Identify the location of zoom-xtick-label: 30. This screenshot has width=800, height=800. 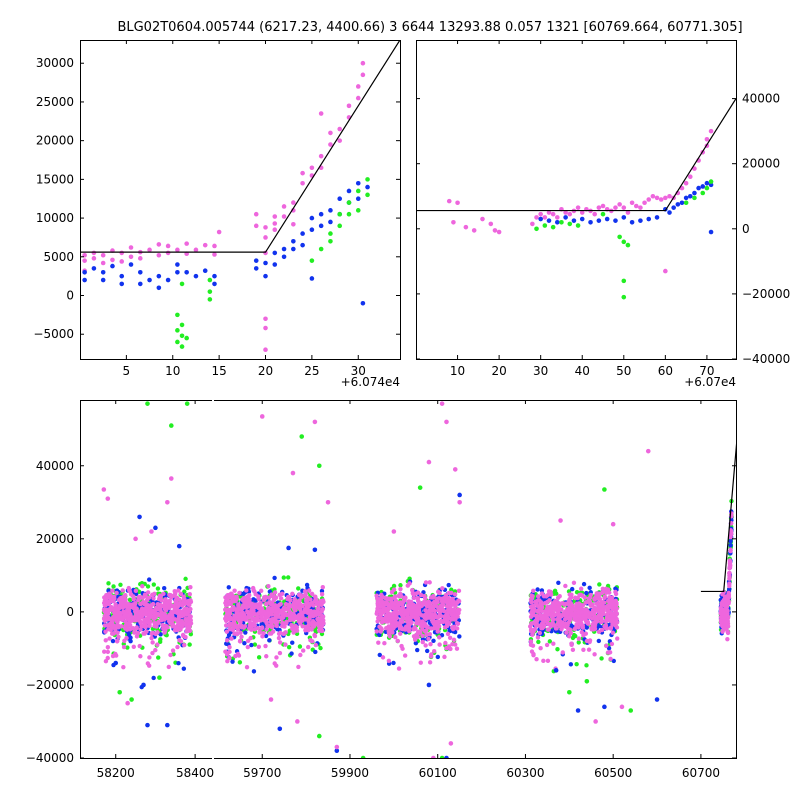
(358, 371).